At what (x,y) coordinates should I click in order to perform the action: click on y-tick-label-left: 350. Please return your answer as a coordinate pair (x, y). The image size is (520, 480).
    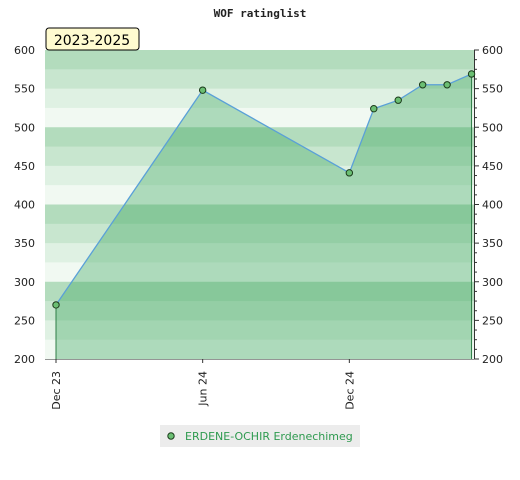
    Looking at the image, I should click on (24, 243).